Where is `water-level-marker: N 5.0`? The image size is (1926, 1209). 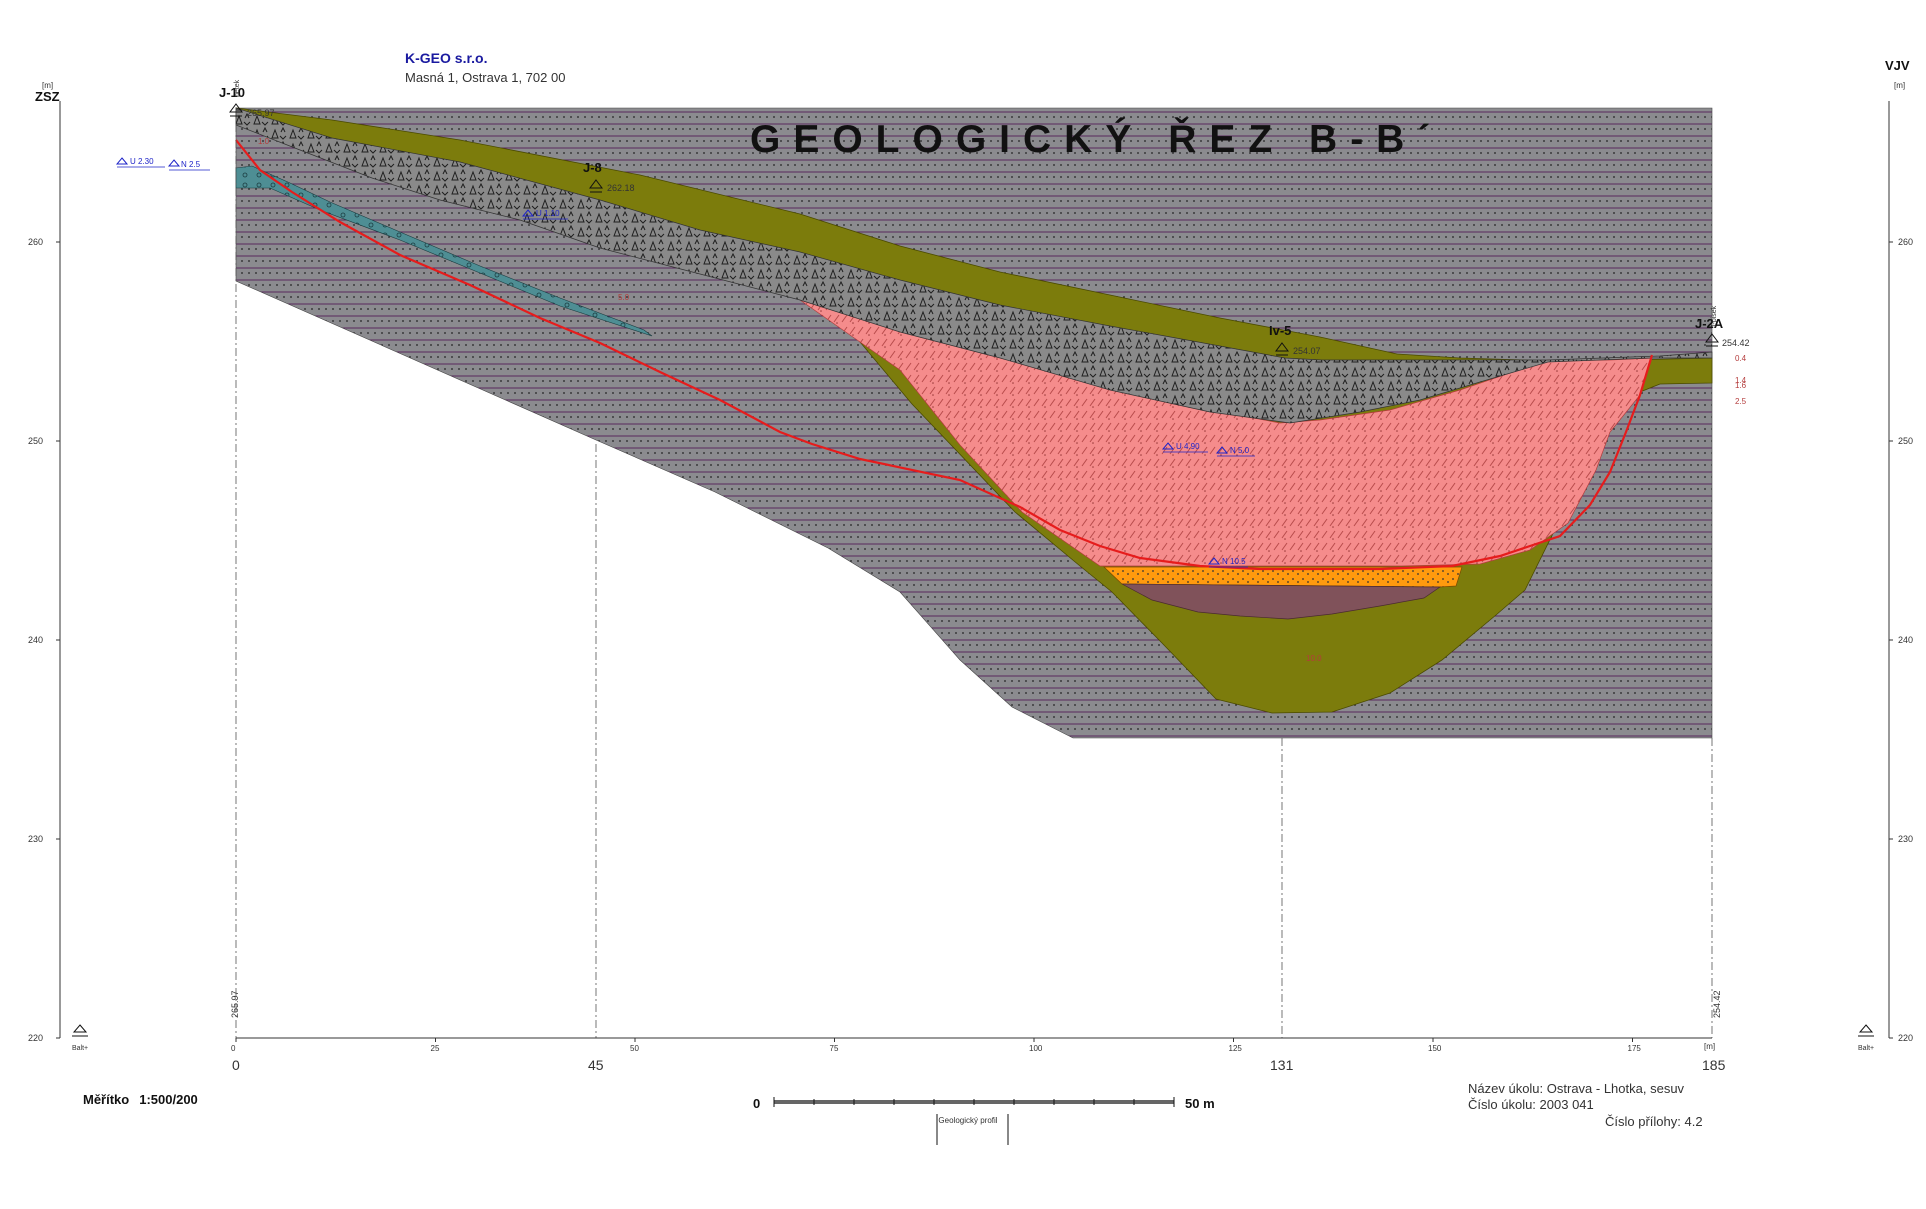
water-level-marker: N 5.0 is located at coordinates (1235, 451).